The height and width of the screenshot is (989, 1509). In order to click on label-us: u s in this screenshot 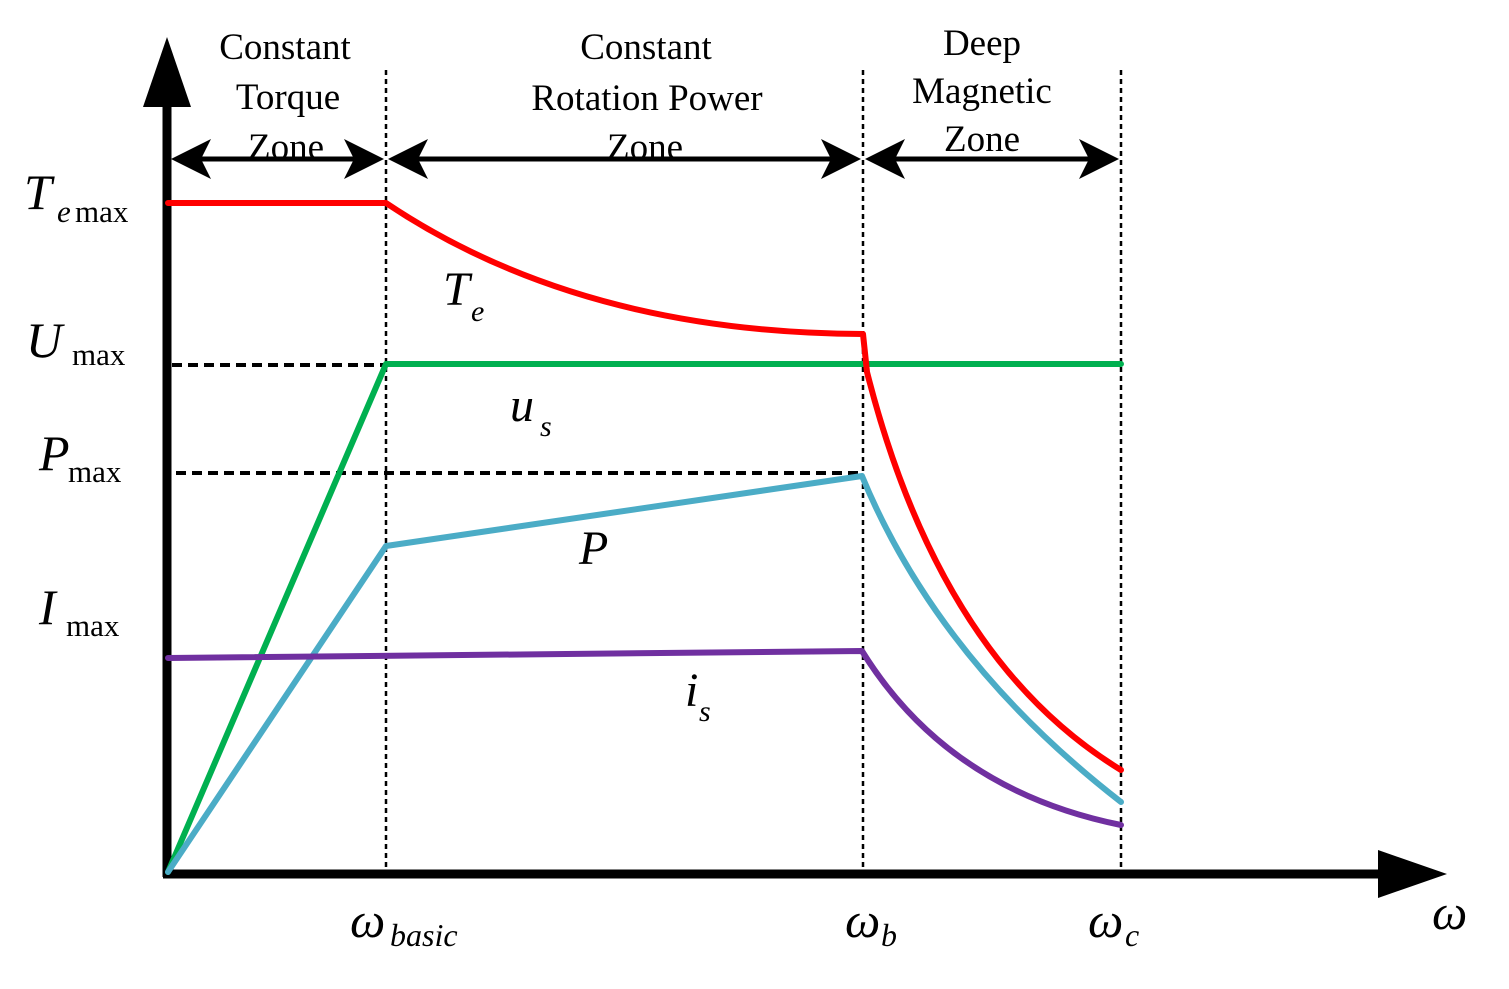, I will do `click(531, 411)`.